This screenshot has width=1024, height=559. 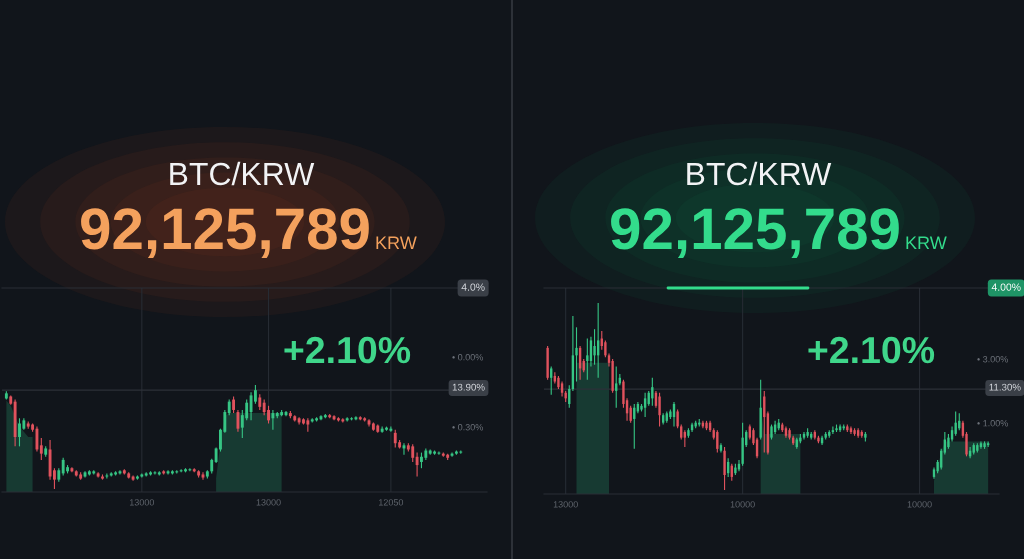 I want to click on x-tick-label: 12050, so click(x=391, y=502).